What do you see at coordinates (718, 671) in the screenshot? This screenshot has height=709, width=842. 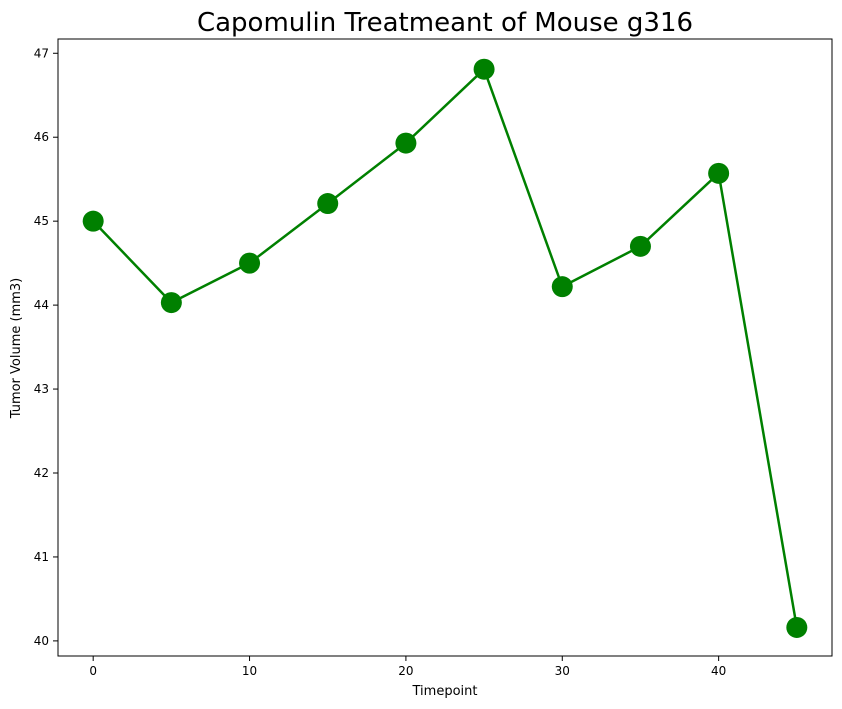 I see `x-tick-label: 40` at bounding box center [718, 671].